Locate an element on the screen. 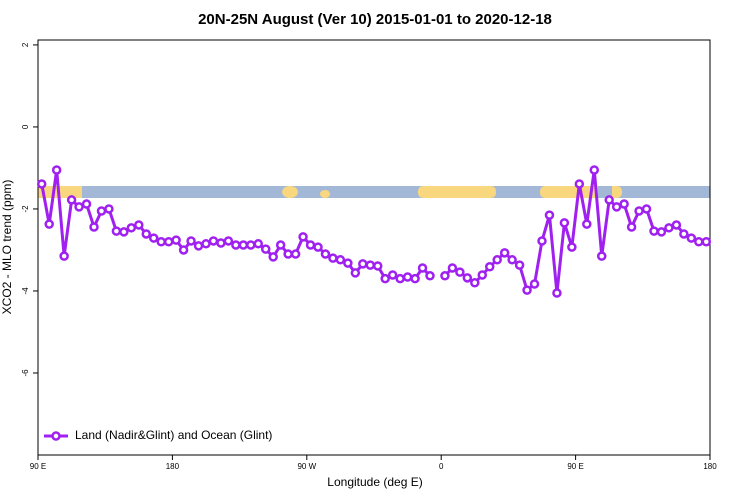 Image resolution: width=750 pixels, height=500 pixels. y-tick-label: 2 is located at coordinates (25, 44).